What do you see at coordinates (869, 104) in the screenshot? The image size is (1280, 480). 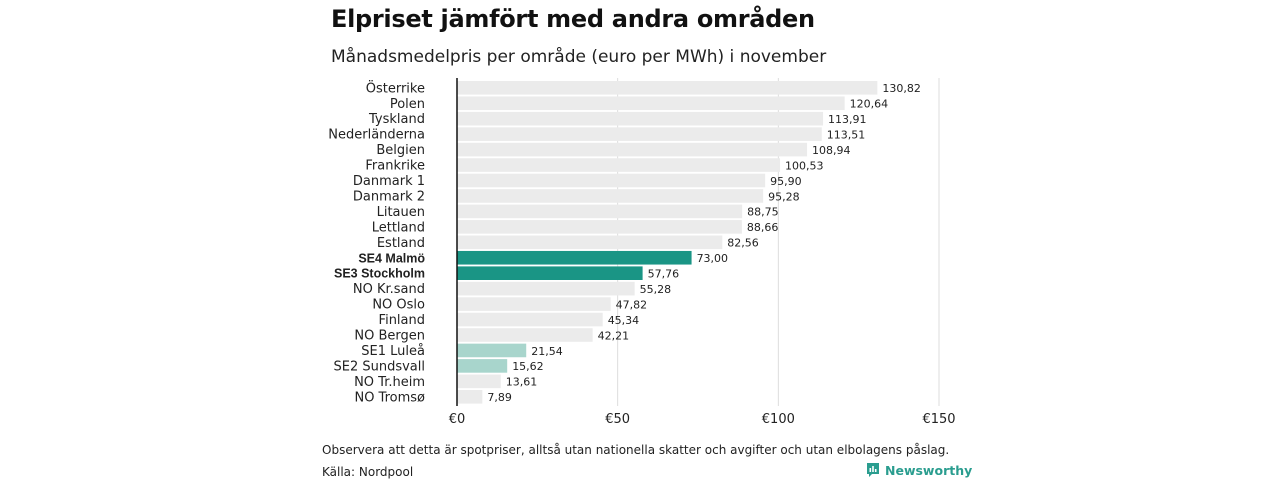 I see `value-label-1: 120,64` at bounding box center [869, 104].